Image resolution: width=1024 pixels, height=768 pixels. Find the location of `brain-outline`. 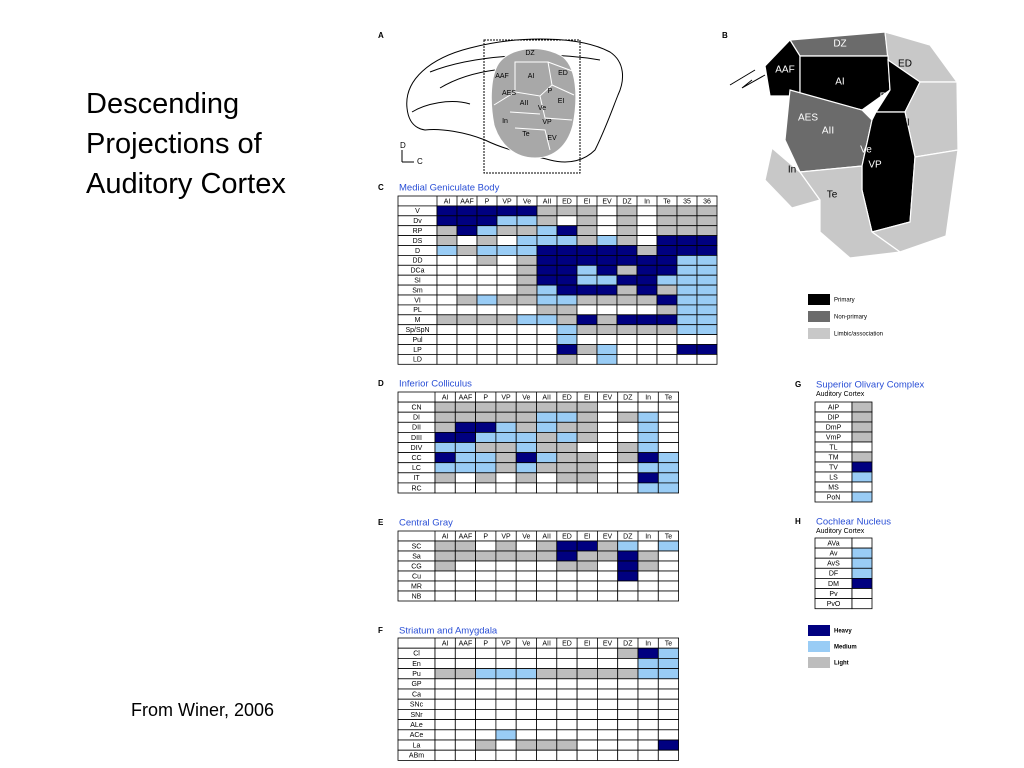

brain-outline is located at coordinates (514, 100).